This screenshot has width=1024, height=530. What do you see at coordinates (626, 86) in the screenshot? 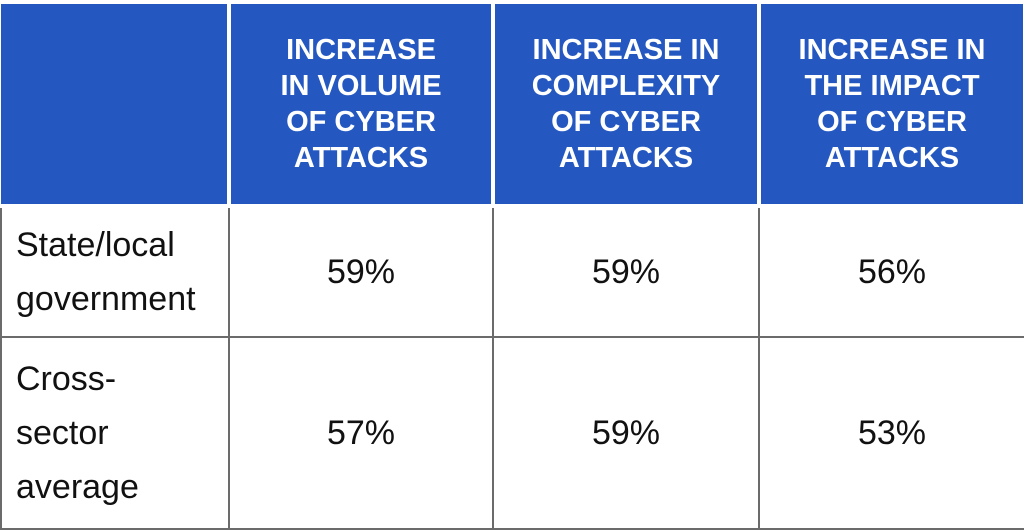
I see `column-header-line: COMPLEXITY` at bounding box center [626, 86].